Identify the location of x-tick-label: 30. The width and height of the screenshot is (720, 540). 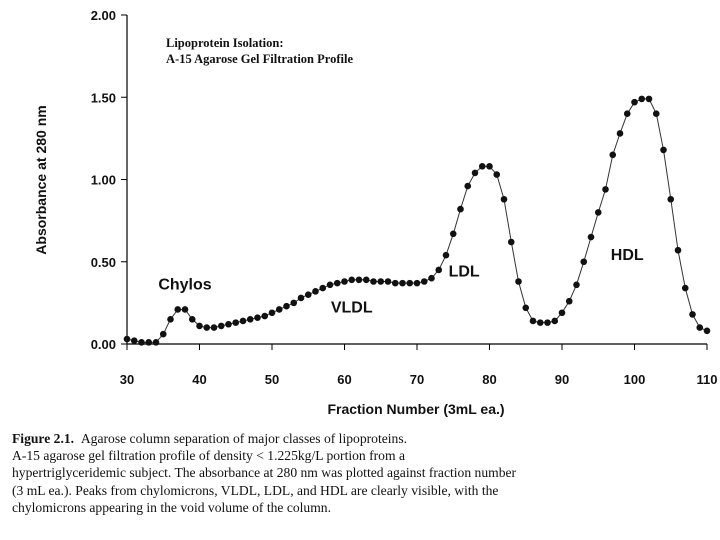
(127, 379).